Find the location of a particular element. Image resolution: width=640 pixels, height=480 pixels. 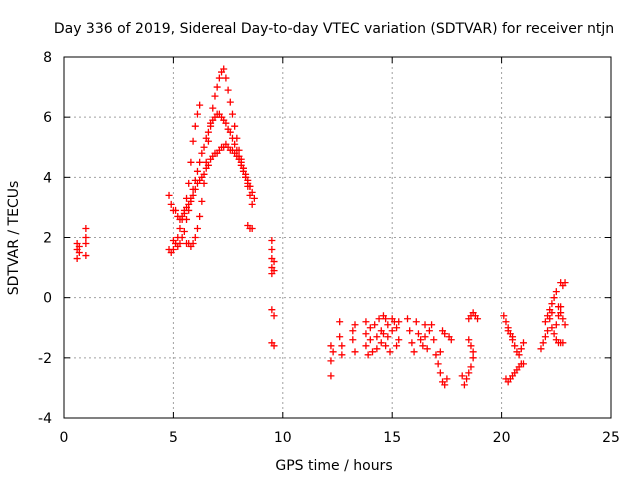

y-tick-label: 0 is located at coordinates (47, 299).